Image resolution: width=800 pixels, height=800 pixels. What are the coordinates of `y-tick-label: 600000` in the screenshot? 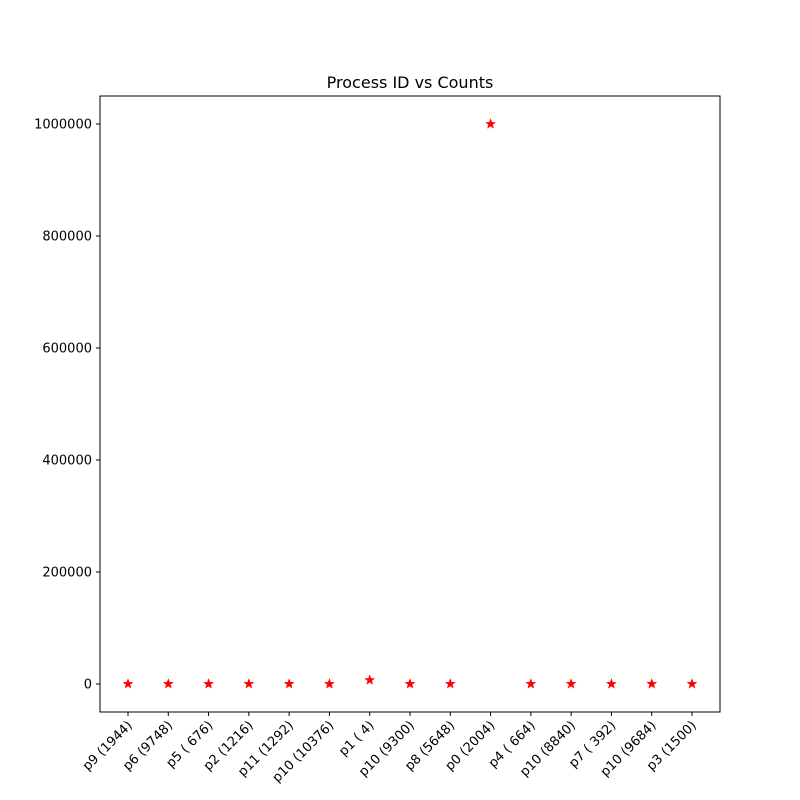 It's located at (67, 349).